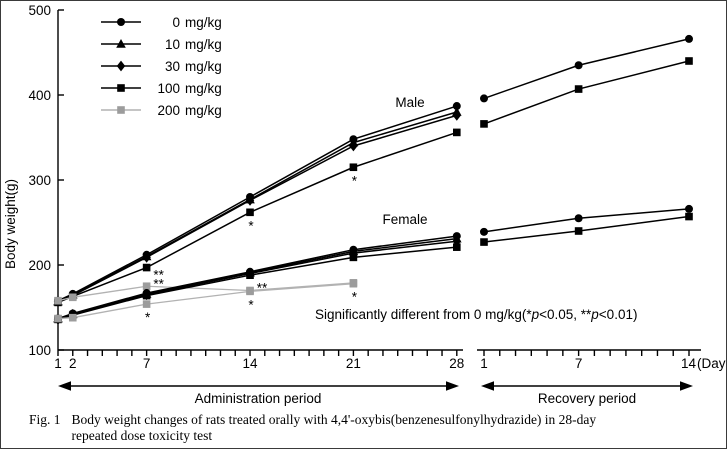 This screenshot has height=449, width=727. I want to click on recovery-period-label: Recovery period, so click(587, 398).